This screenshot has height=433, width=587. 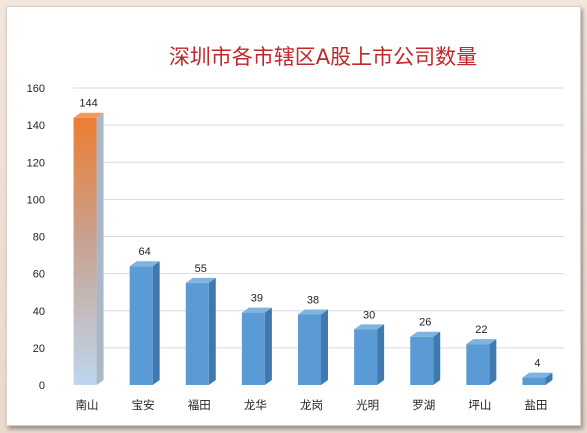 I want to click on y-tick-label: 100, so click(x=36, y=200).